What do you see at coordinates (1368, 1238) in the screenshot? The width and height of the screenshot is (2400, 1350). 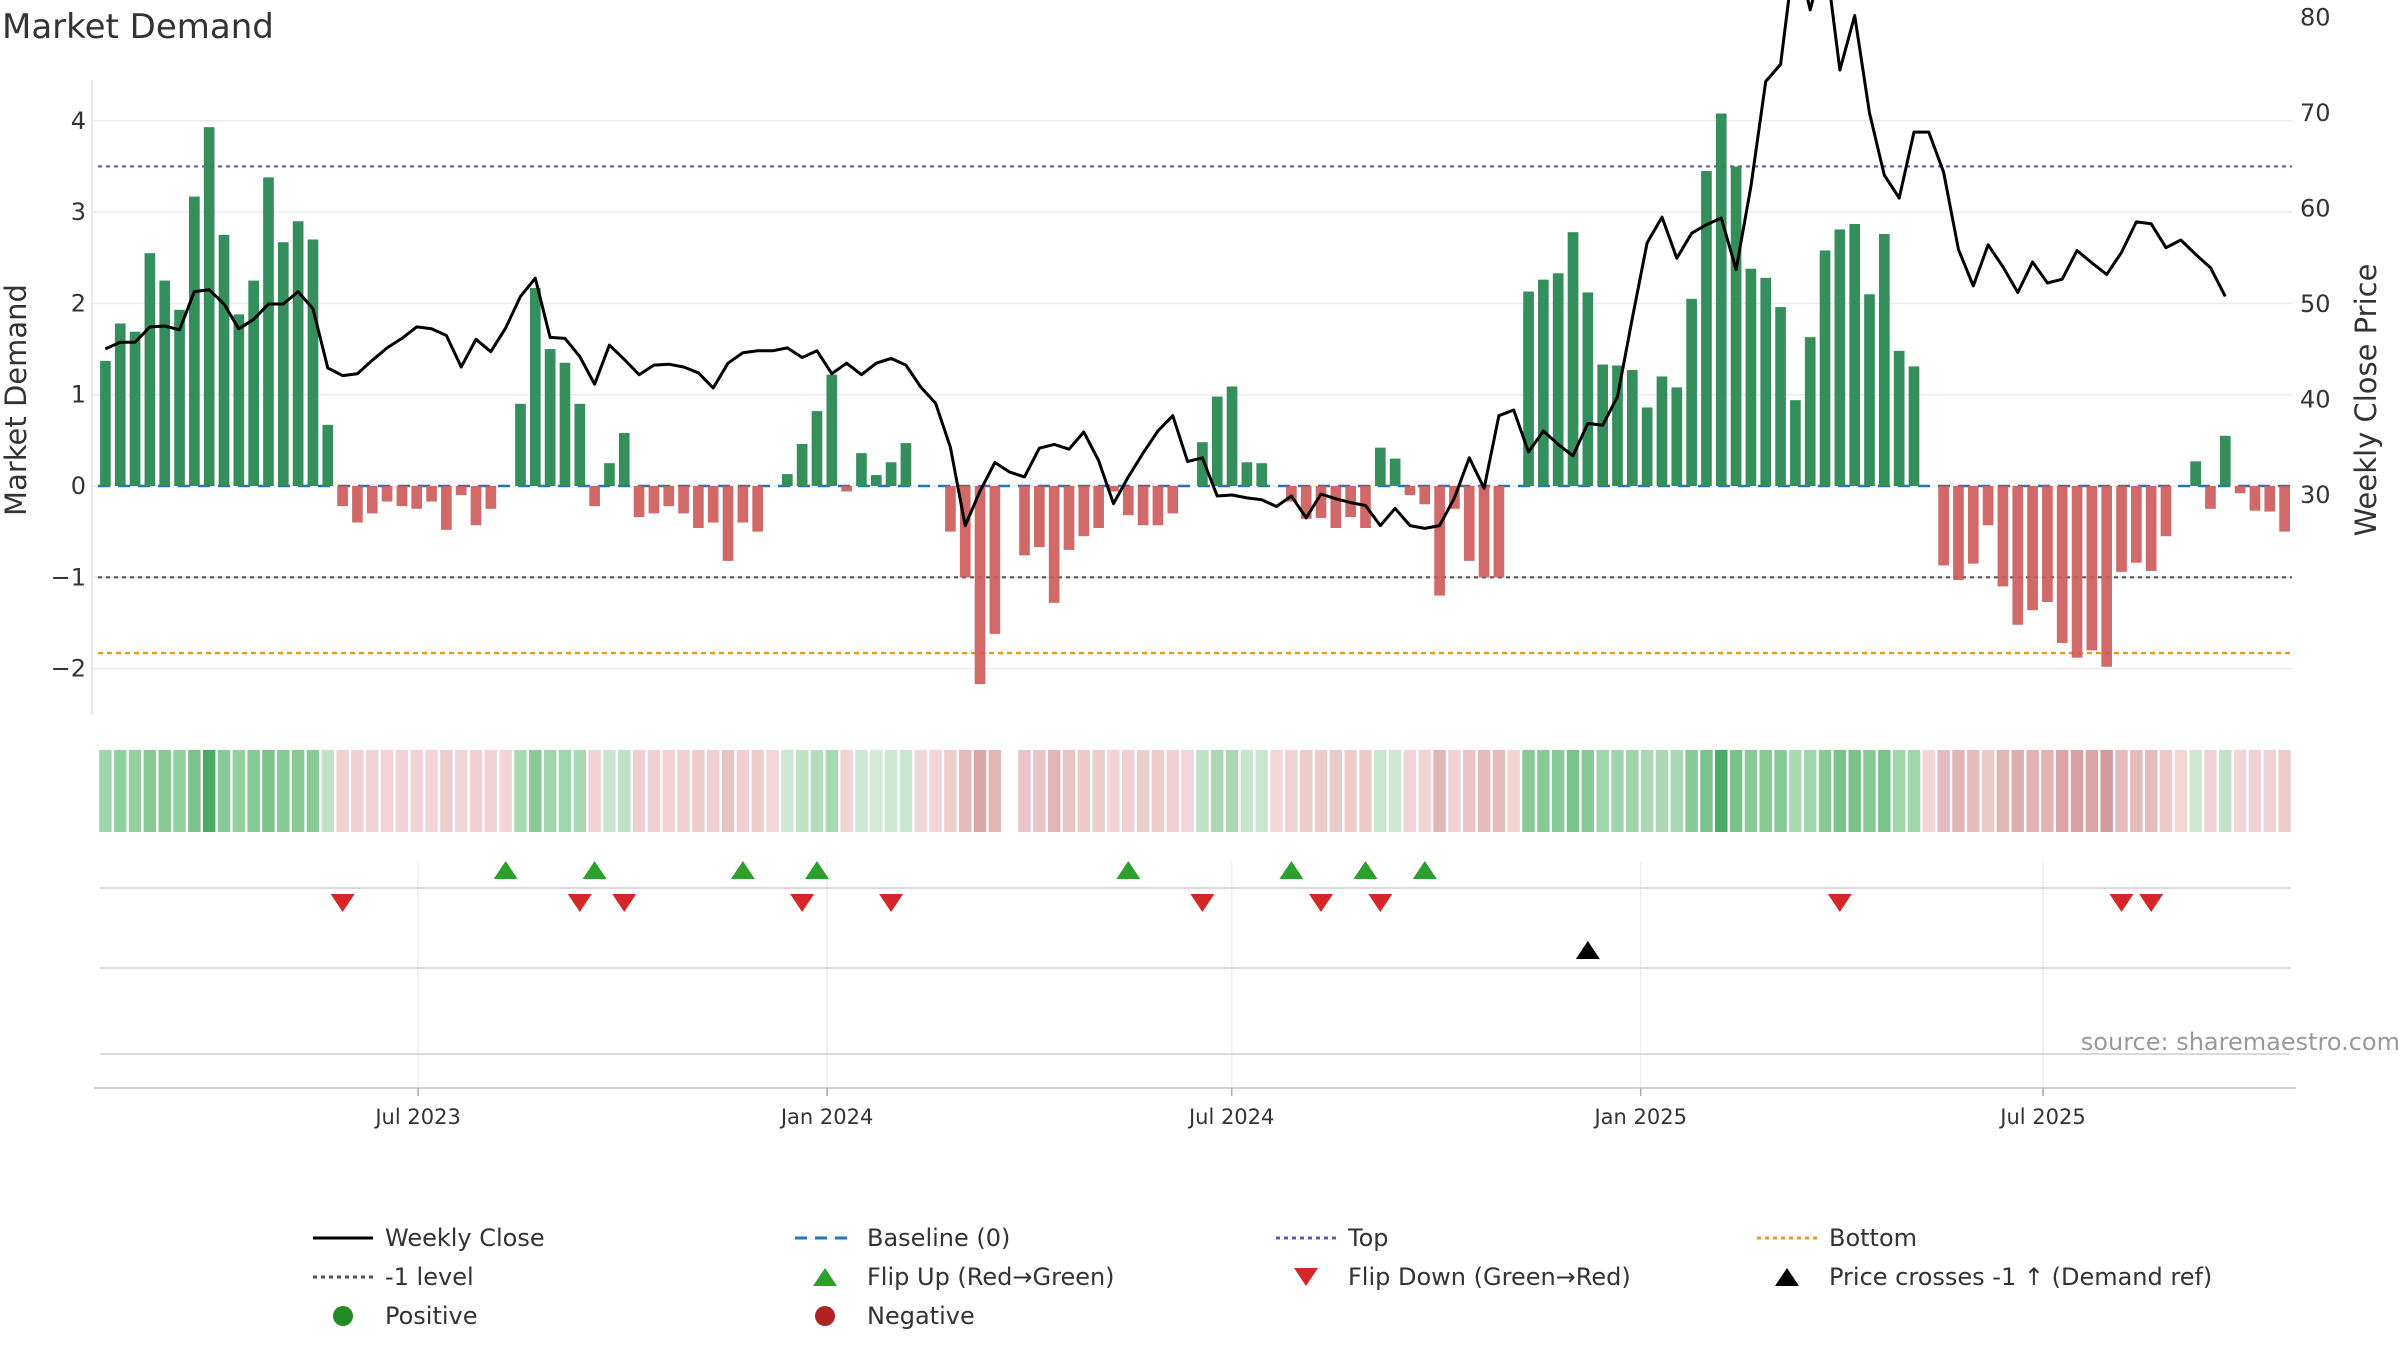 I see `legend-label: Top` at bounding box center [1368, 1238].